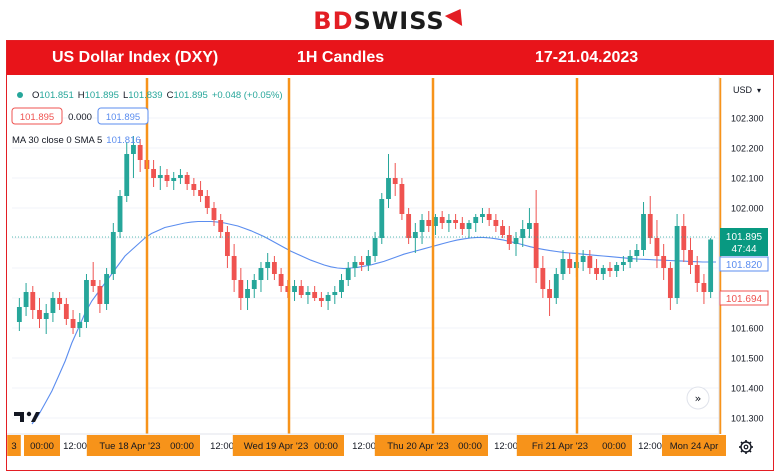 This screenshot has width=780, height=475. I want to click on last-price-value: 101.895, so click(744, 237).